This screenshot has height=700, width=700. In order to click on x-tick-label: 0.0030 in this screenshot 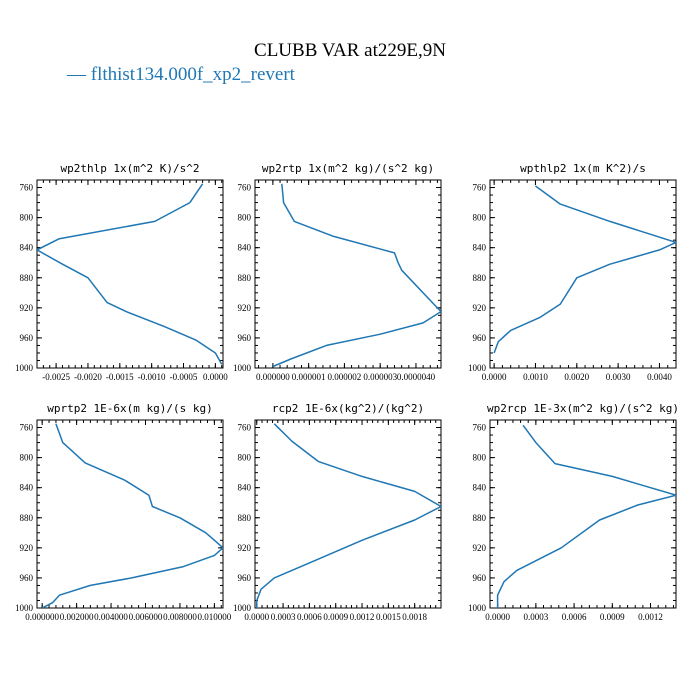, I will do `click(618, 377)`.